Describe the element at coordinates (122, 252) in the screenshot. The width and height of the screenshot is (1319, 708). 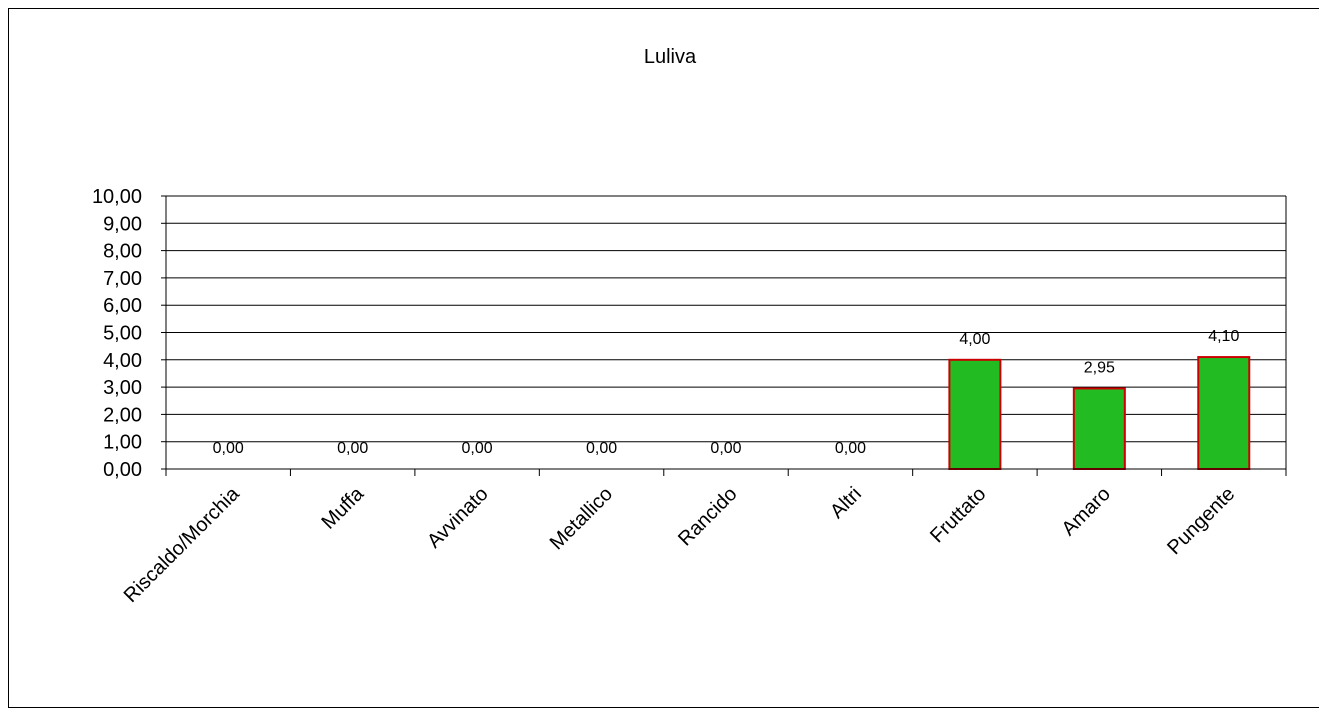
I see `y-tick-label: 8,00` at that location.